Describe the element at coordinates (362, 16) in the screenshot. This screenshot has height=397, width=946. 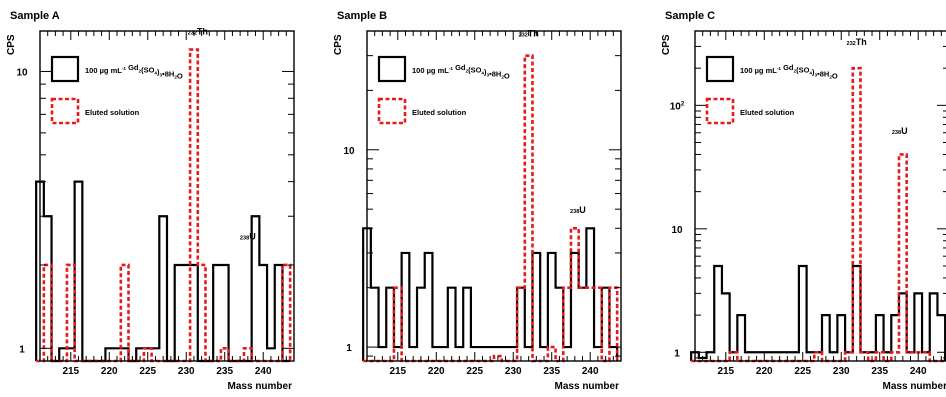
I see `chart-title: Sample B` at that location.